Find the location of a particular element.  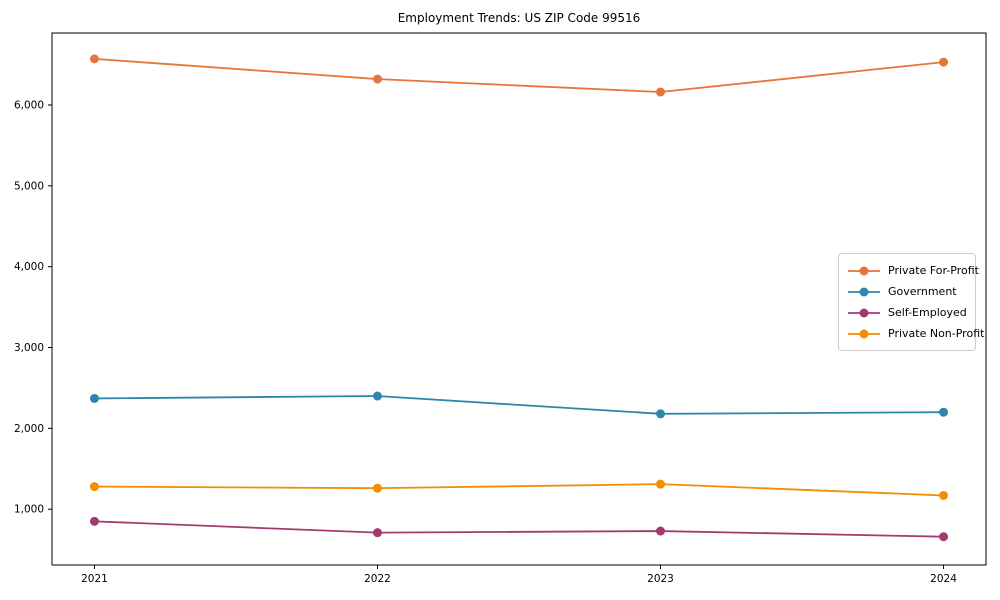

legend-label: Private For-Profit is located at coordinates (933, 270).